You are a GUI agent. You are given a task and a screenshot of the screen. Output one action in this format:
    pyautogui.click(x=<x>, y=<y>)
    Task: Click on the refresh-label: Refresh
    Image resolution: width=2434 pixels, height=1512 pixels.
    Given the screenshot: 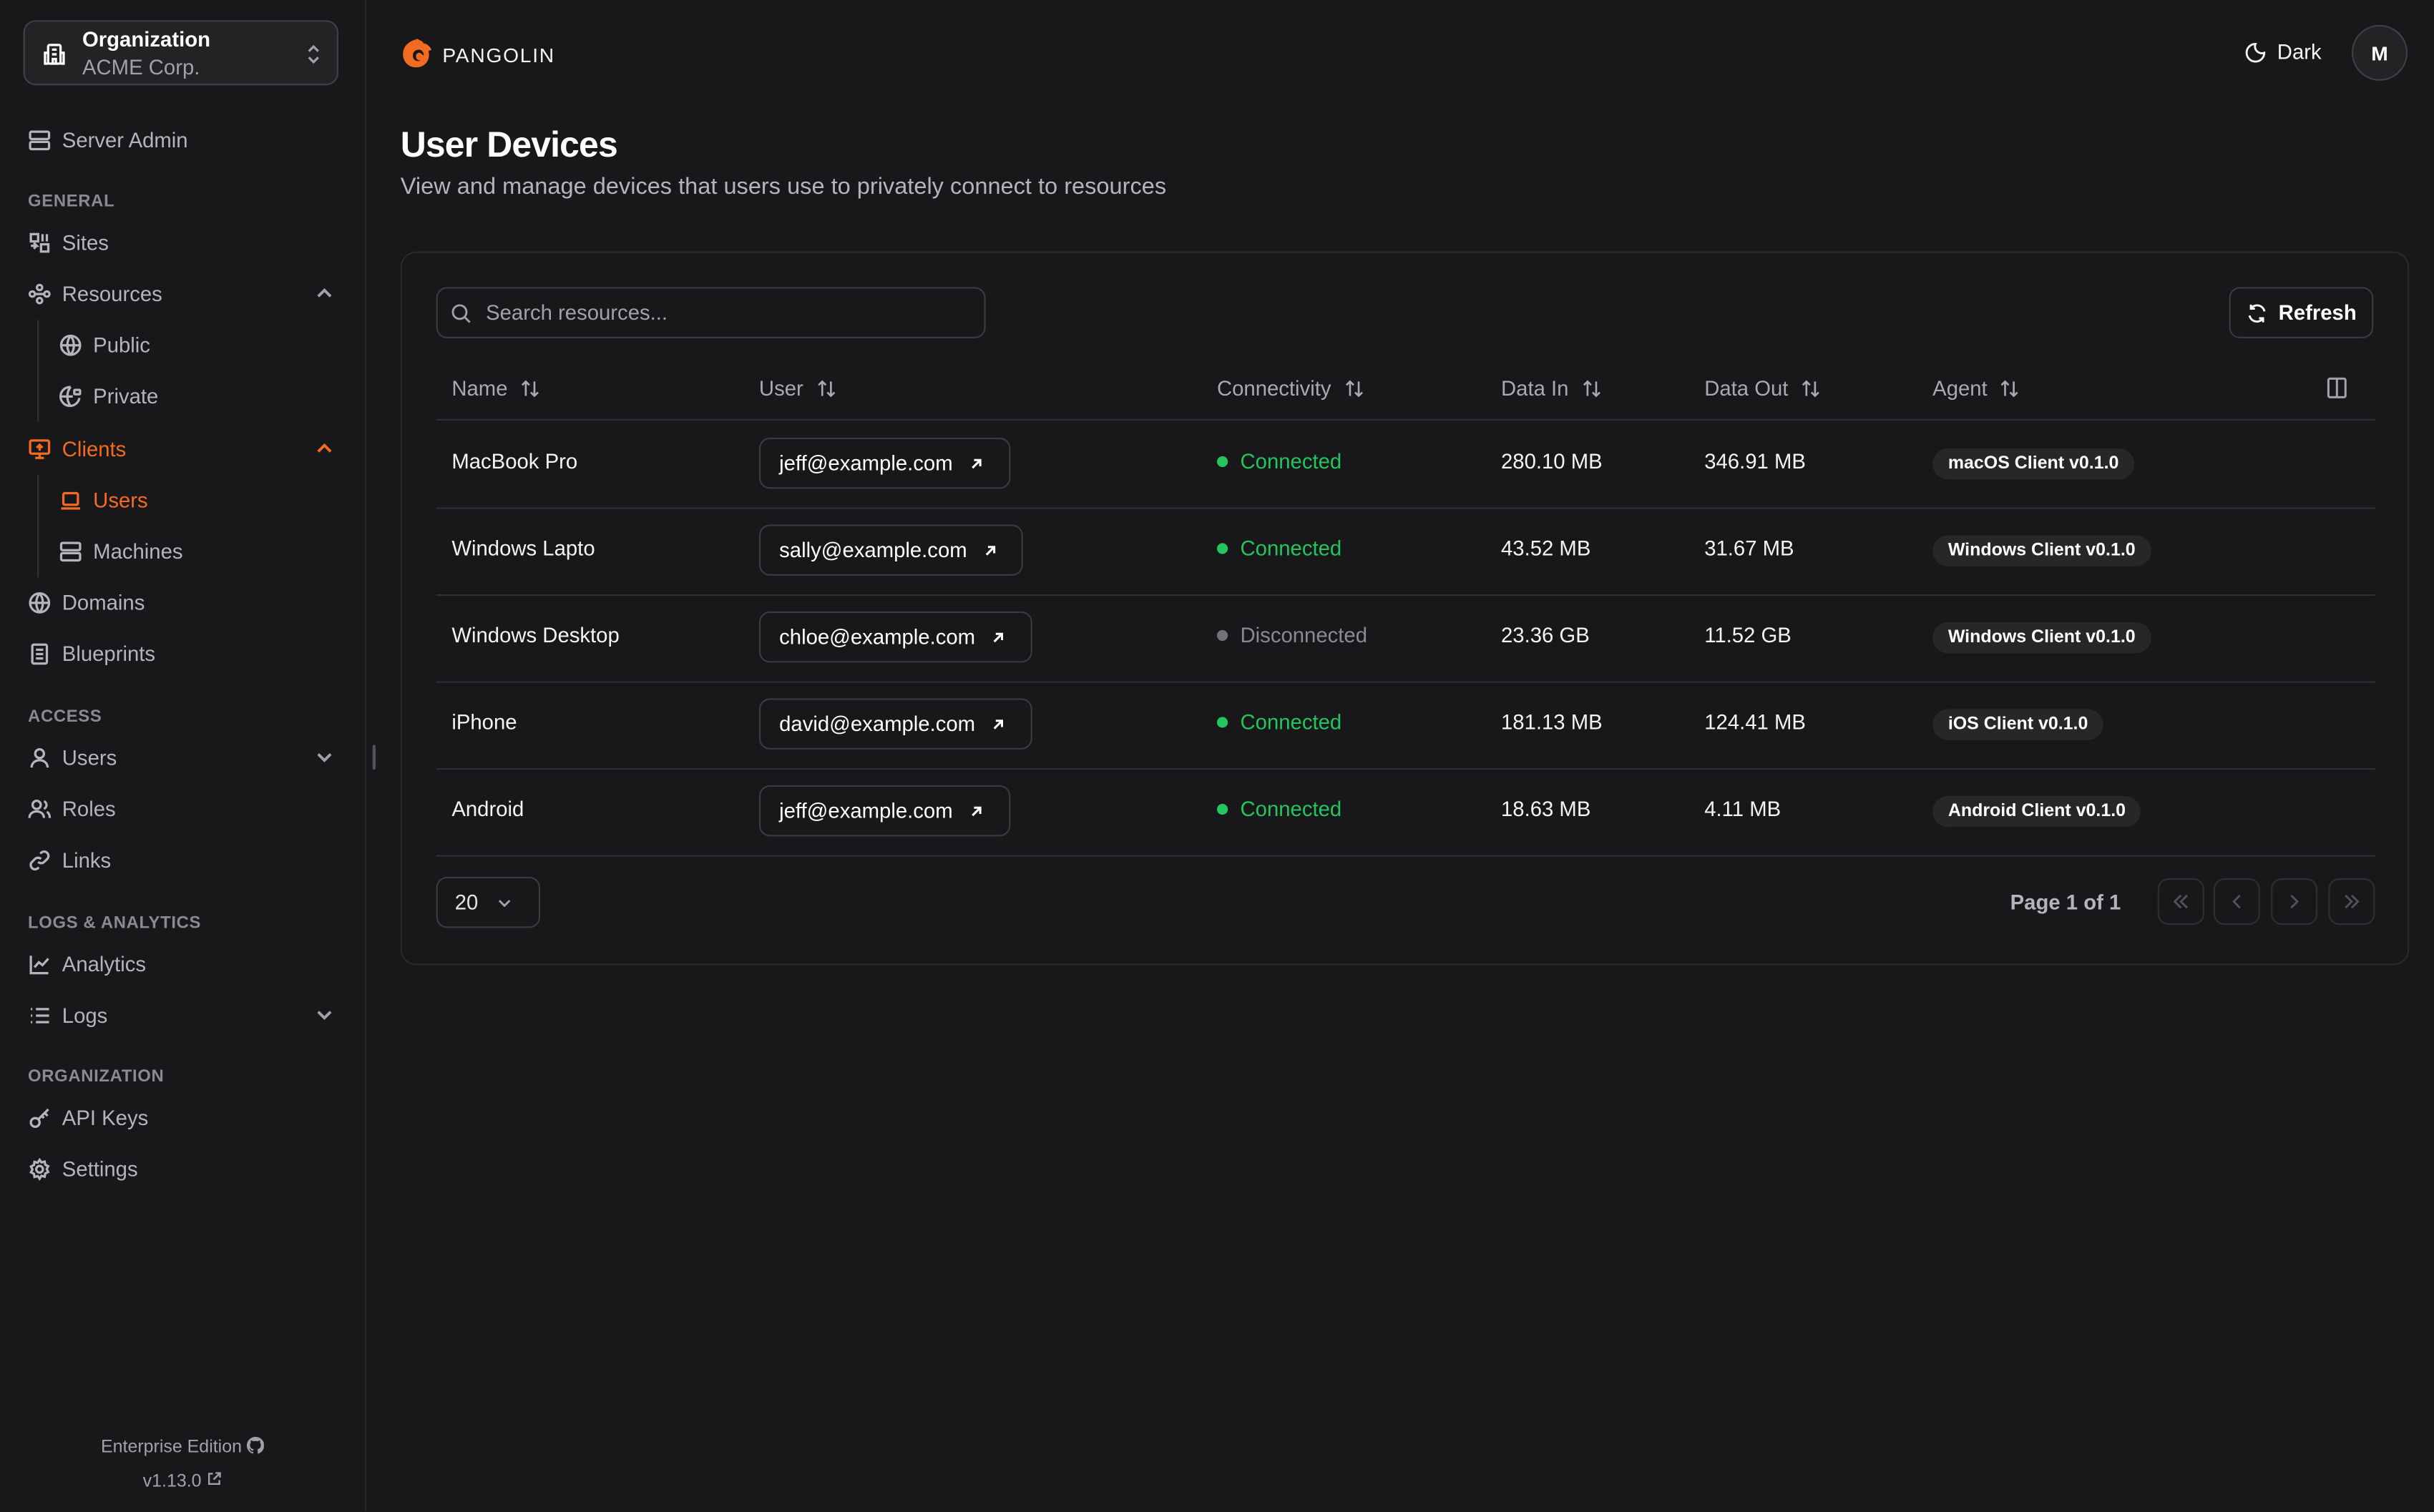 What is the action you would take?
    pyautogui.click(x=2317, y=312)
    